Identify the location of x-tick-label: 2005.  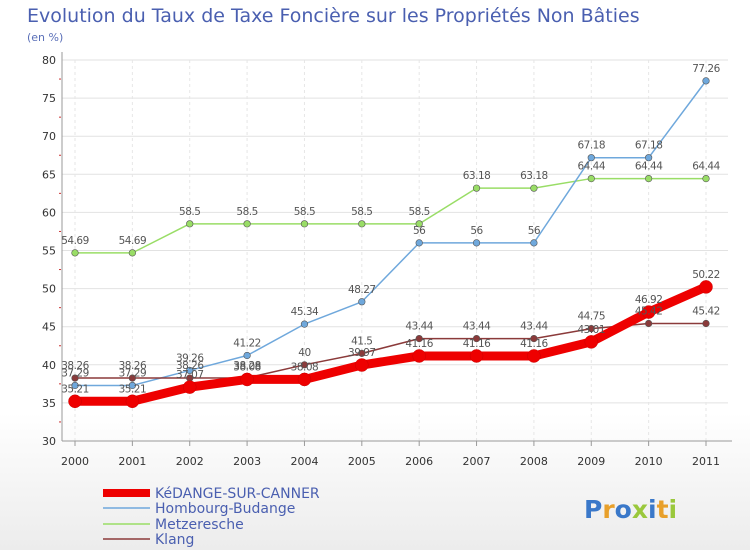
(362, 461).